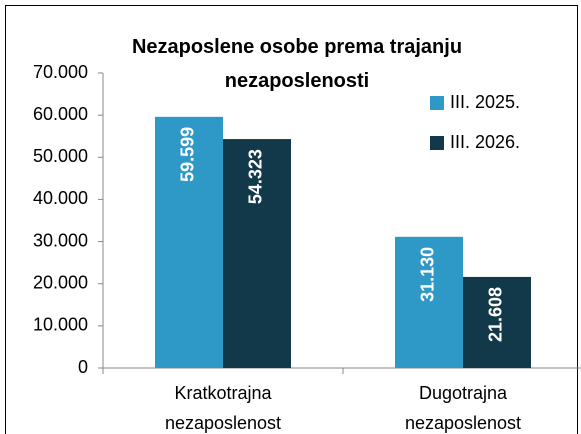 The height and width of the screenshot is (434, 581). I want to click on label-line: Kratkotrajna, so click(223, 393).